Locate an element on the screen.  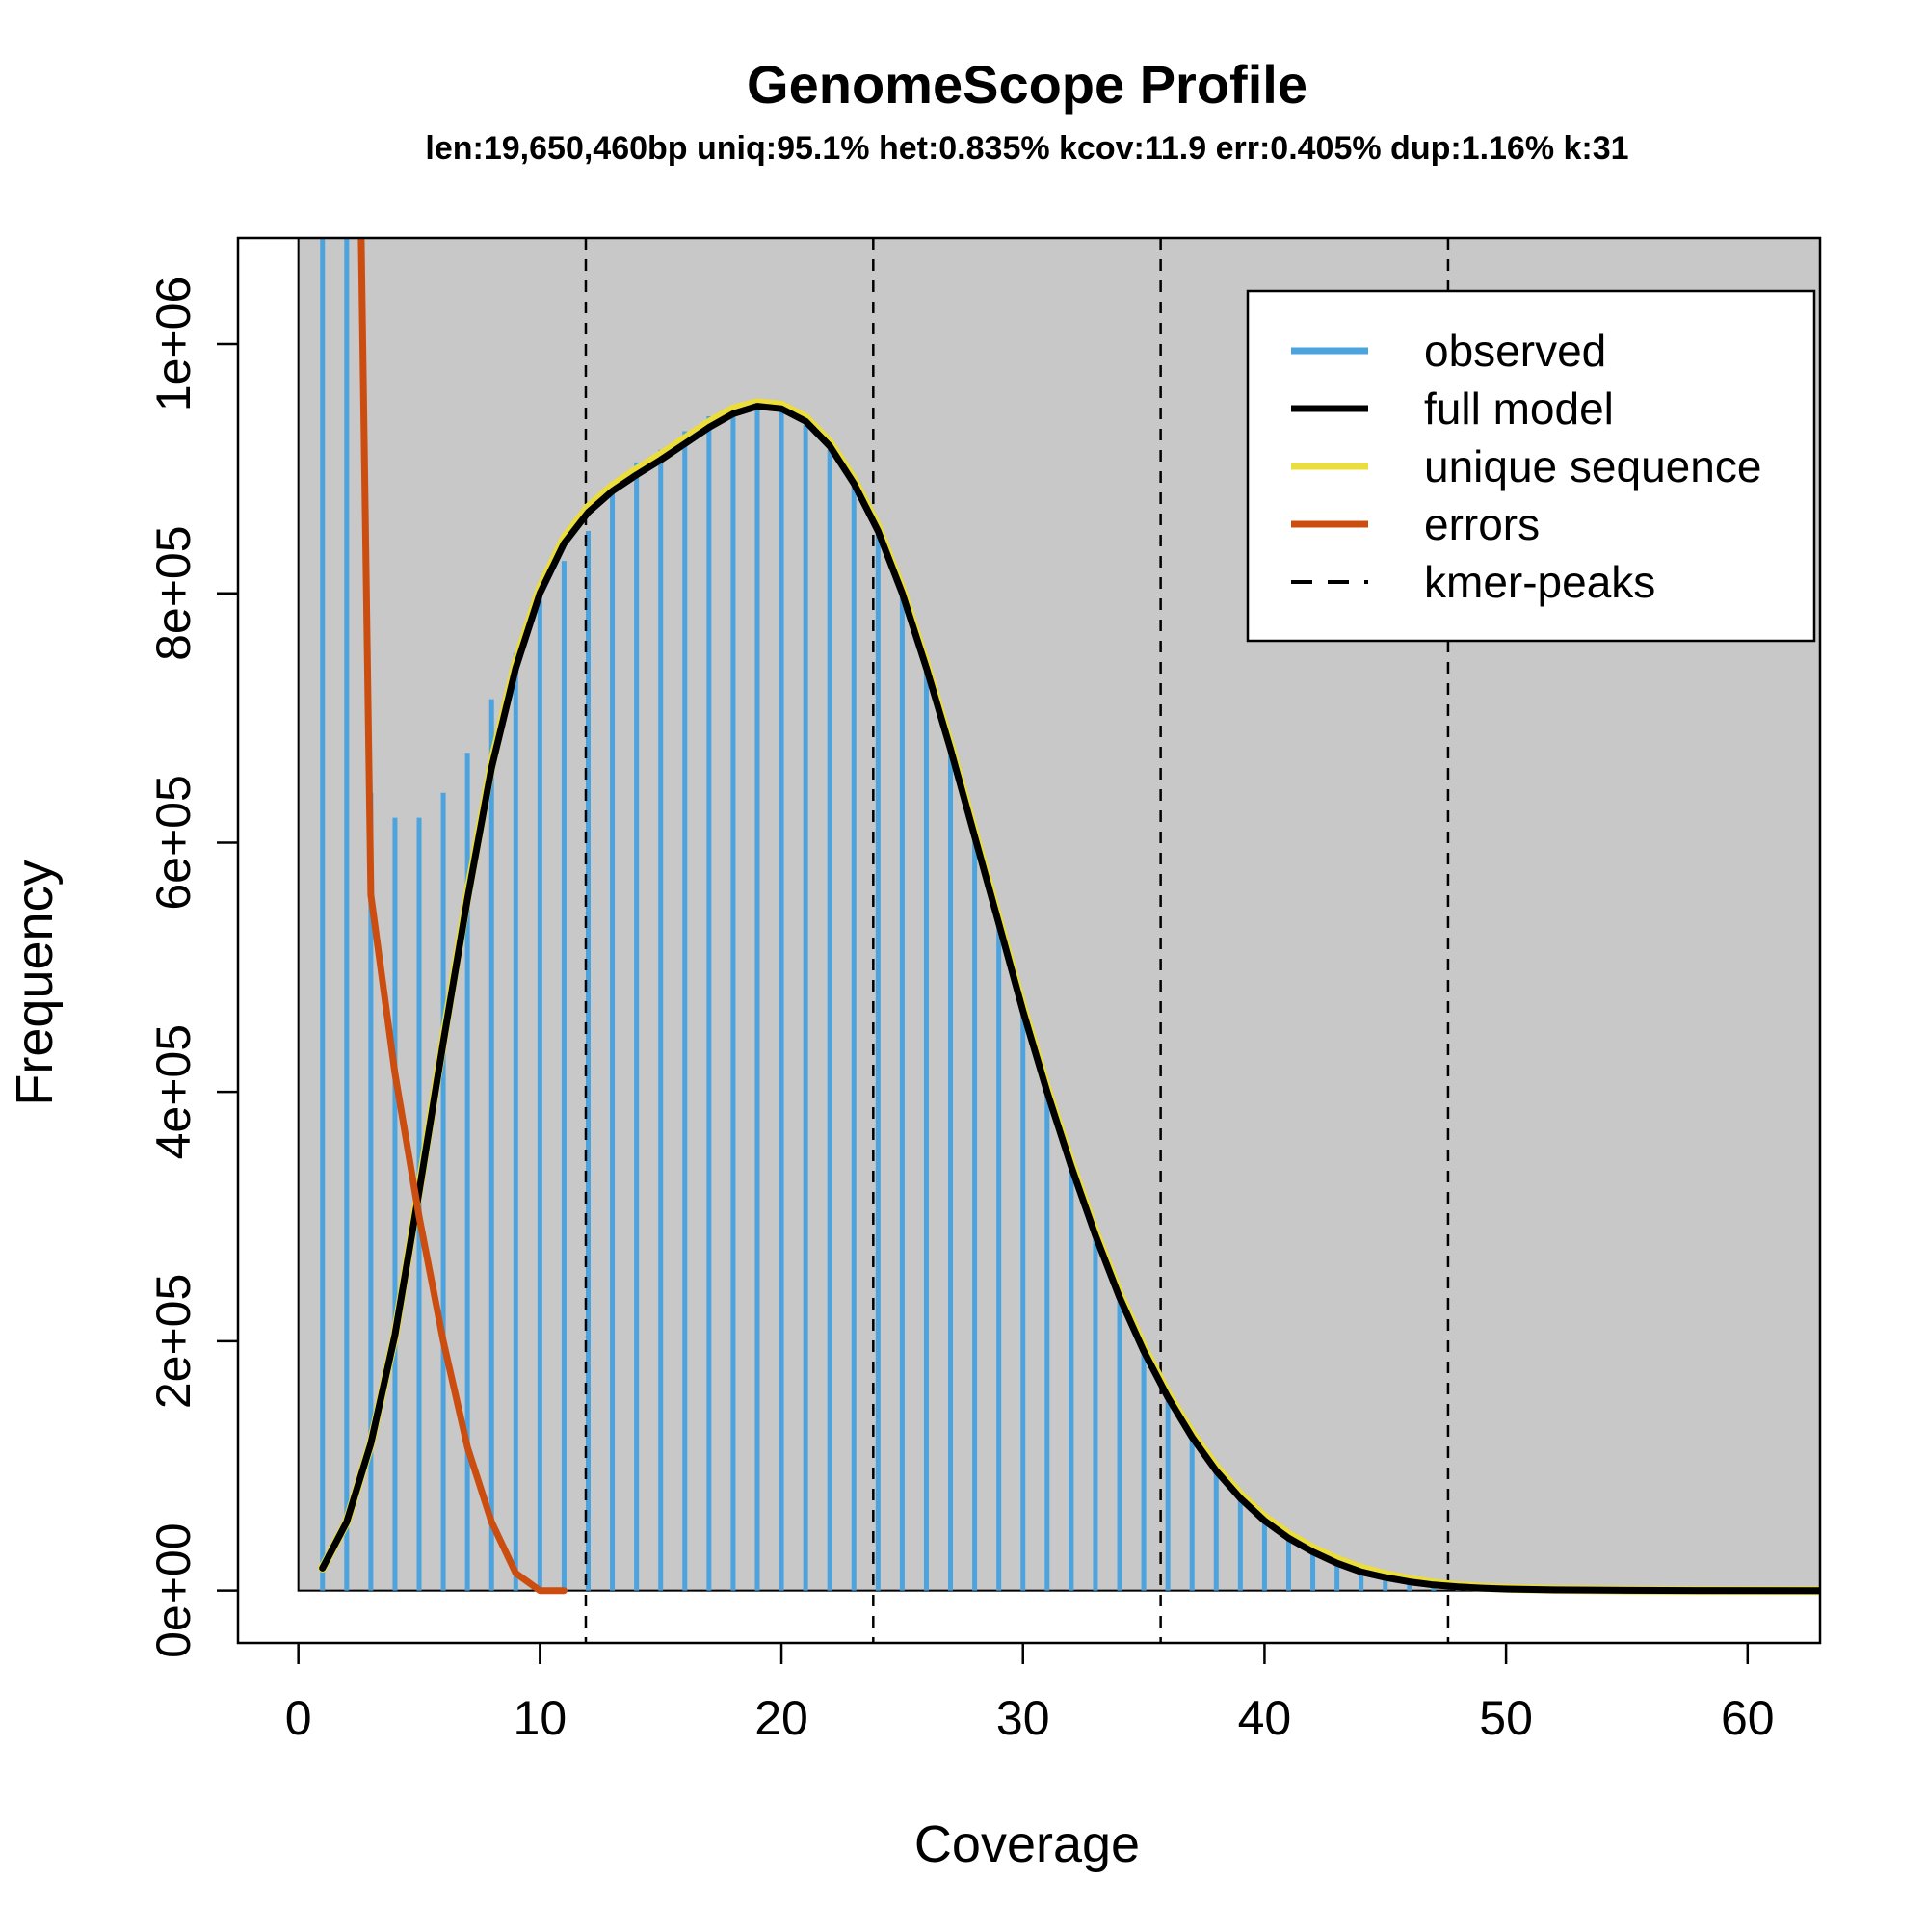
y-axis-title: Frequency is located at coordinates (35, 982).